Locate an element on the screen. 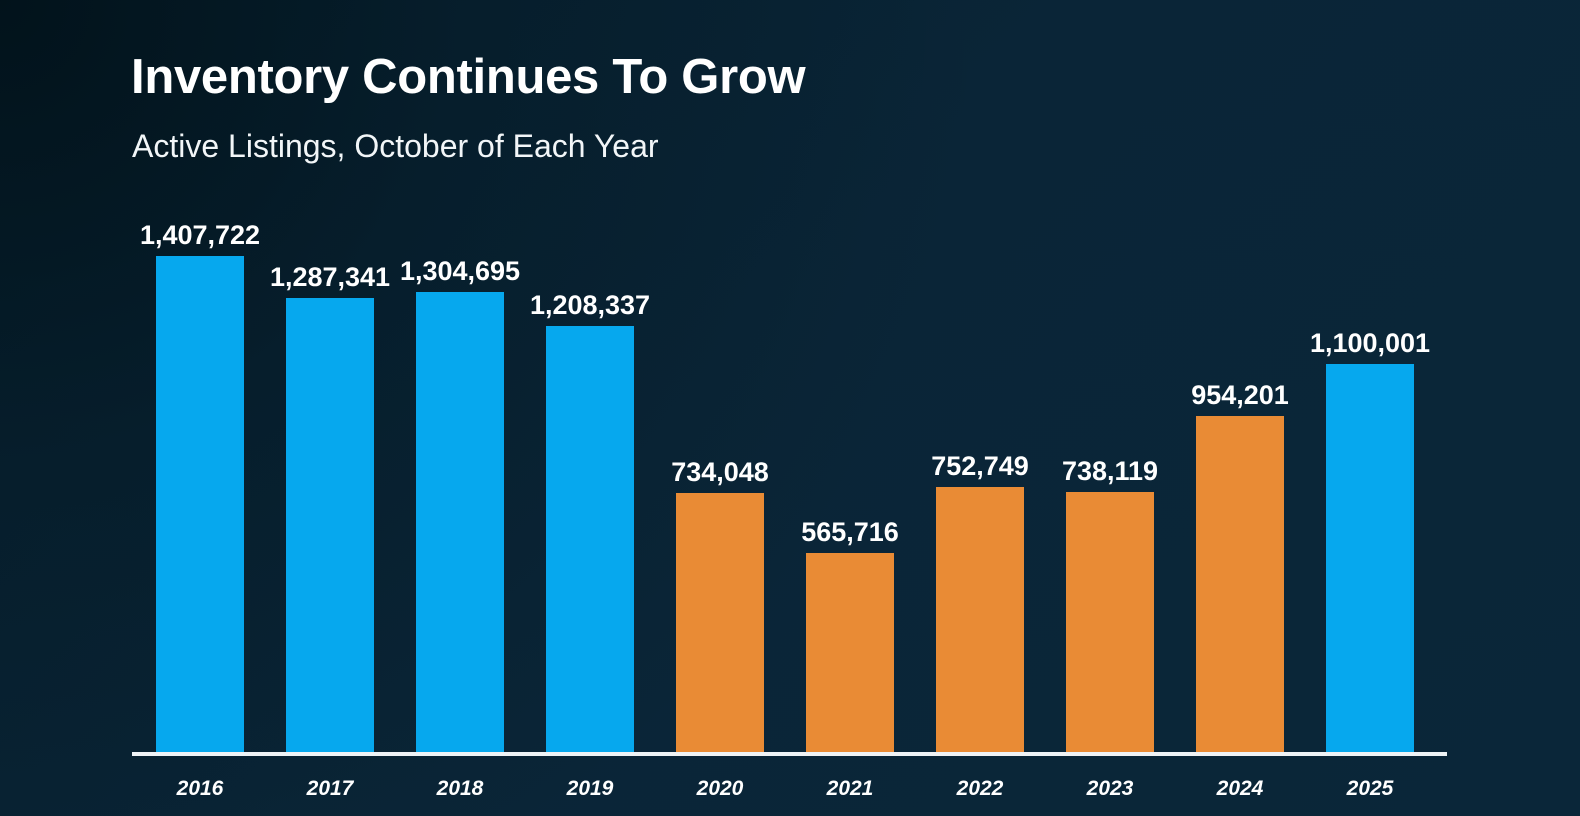 The width and height of the screenshot is (1580, 816). x-tick-label-2025: 2025 is located at coordinates (1370, 788).